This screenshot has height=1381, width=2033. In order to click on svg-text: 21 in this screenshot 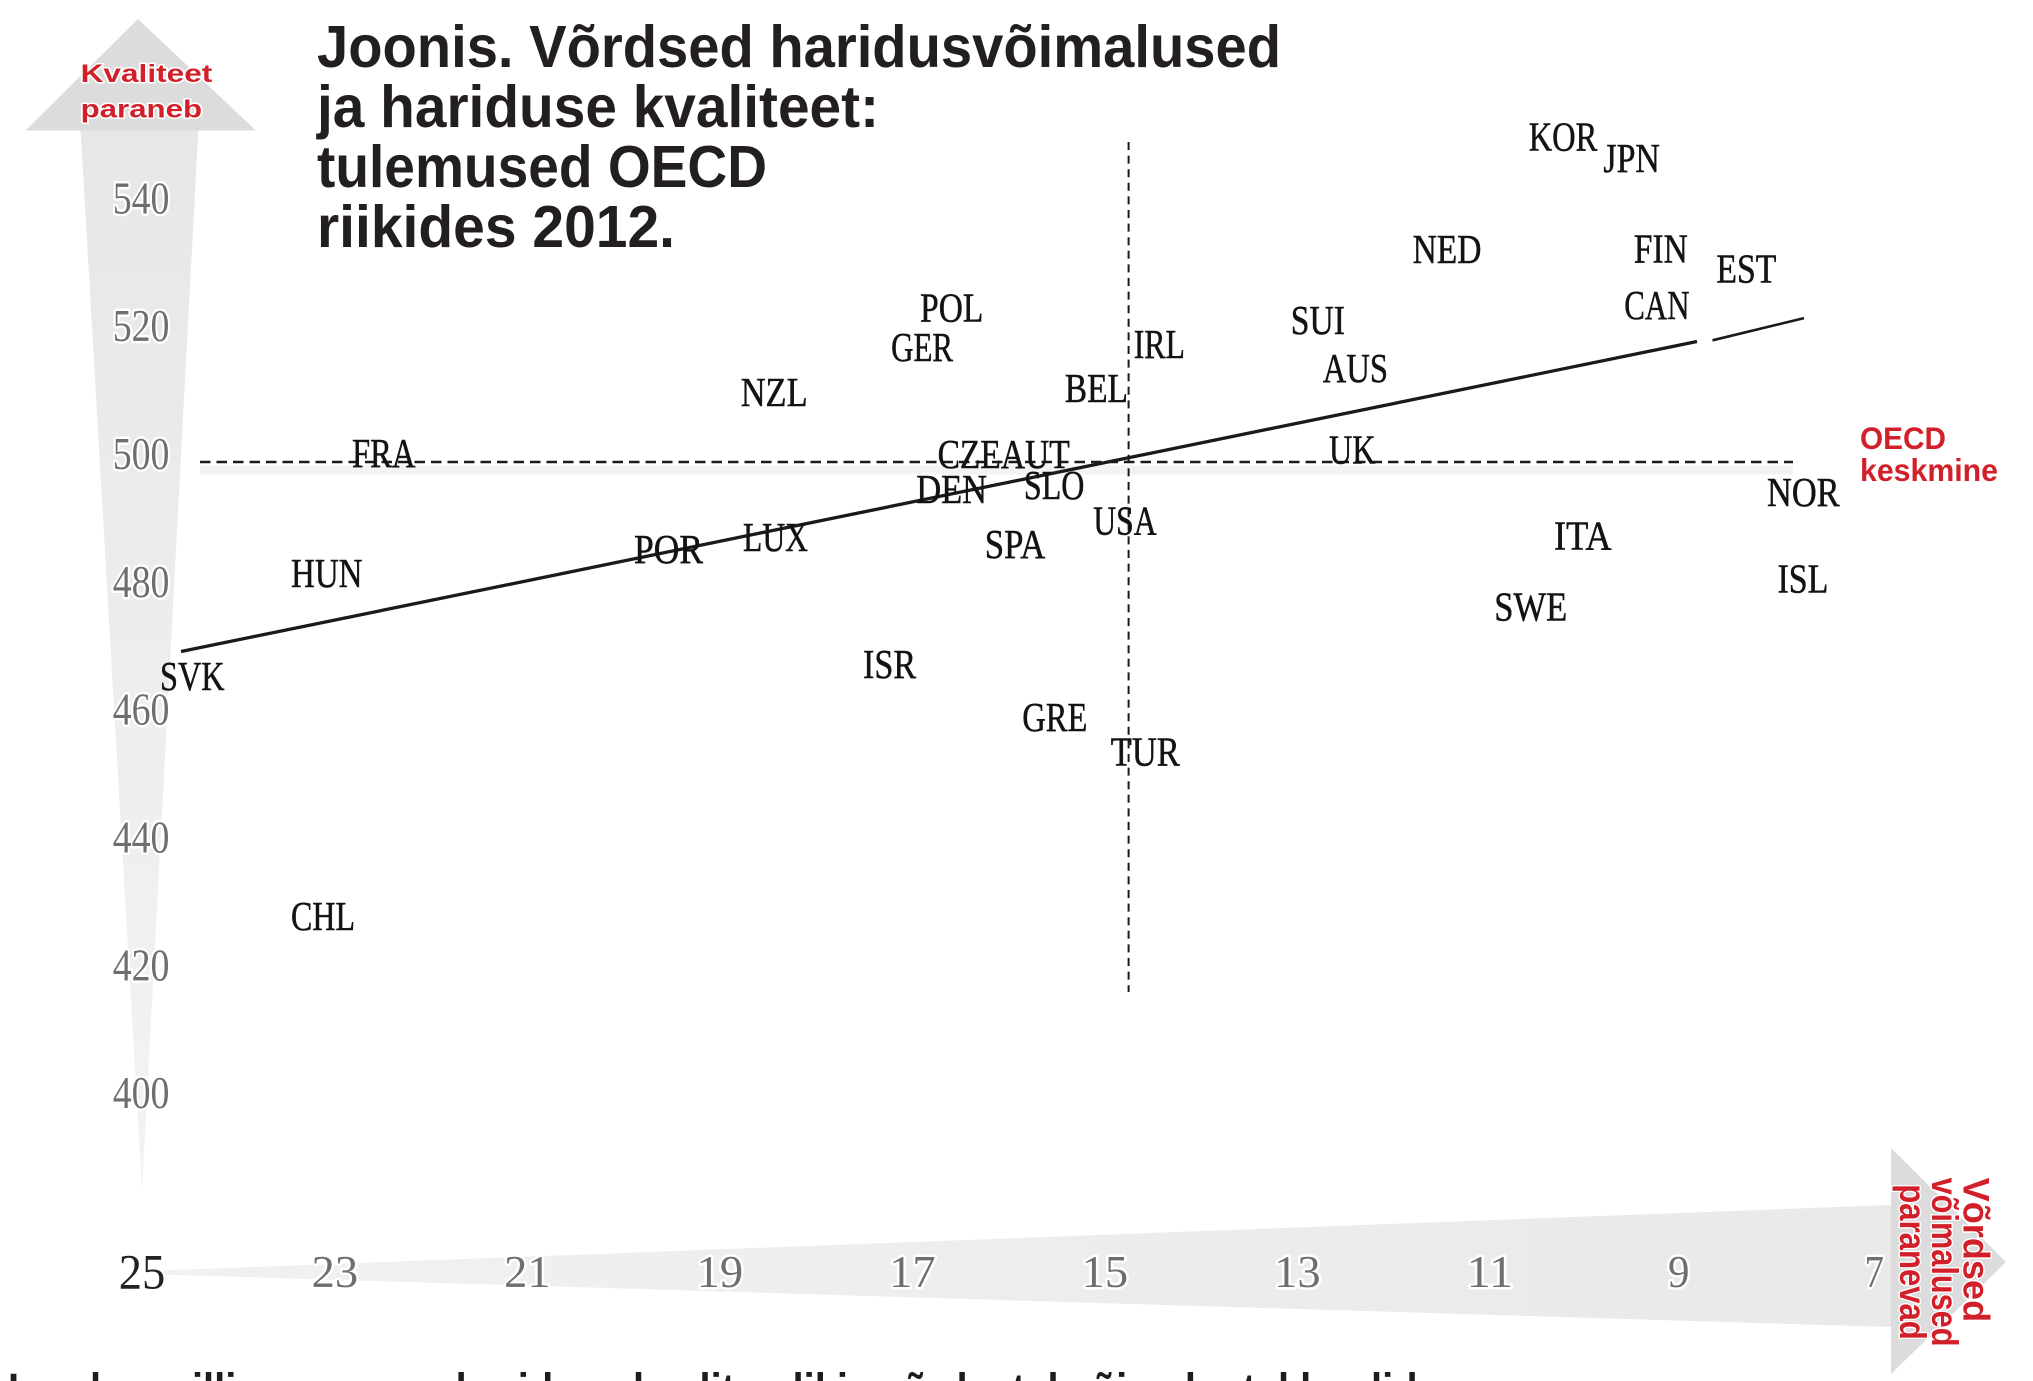, I will do `click(527, 1272)`.